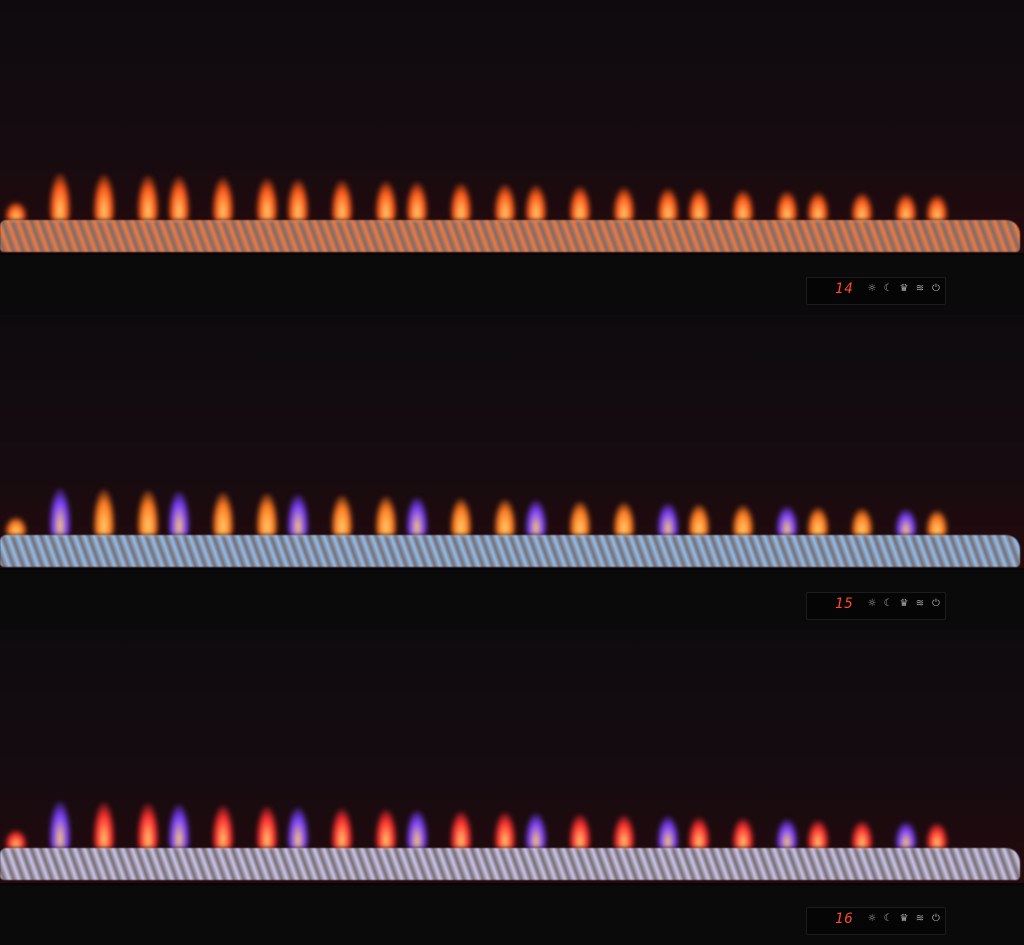  I want to click on control-panel: 14 ☼ ☾ ♛ ≋ ⏻, so click(876, 291).